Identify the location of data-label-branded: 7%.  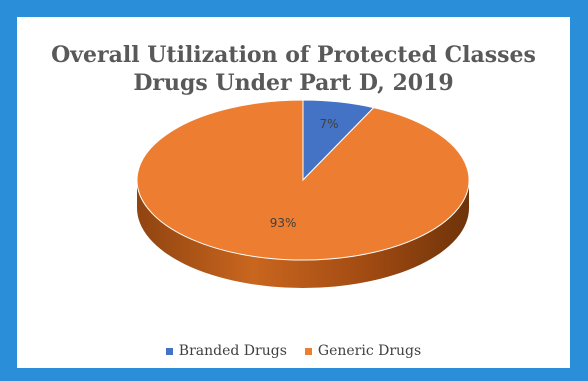
(329, 124).